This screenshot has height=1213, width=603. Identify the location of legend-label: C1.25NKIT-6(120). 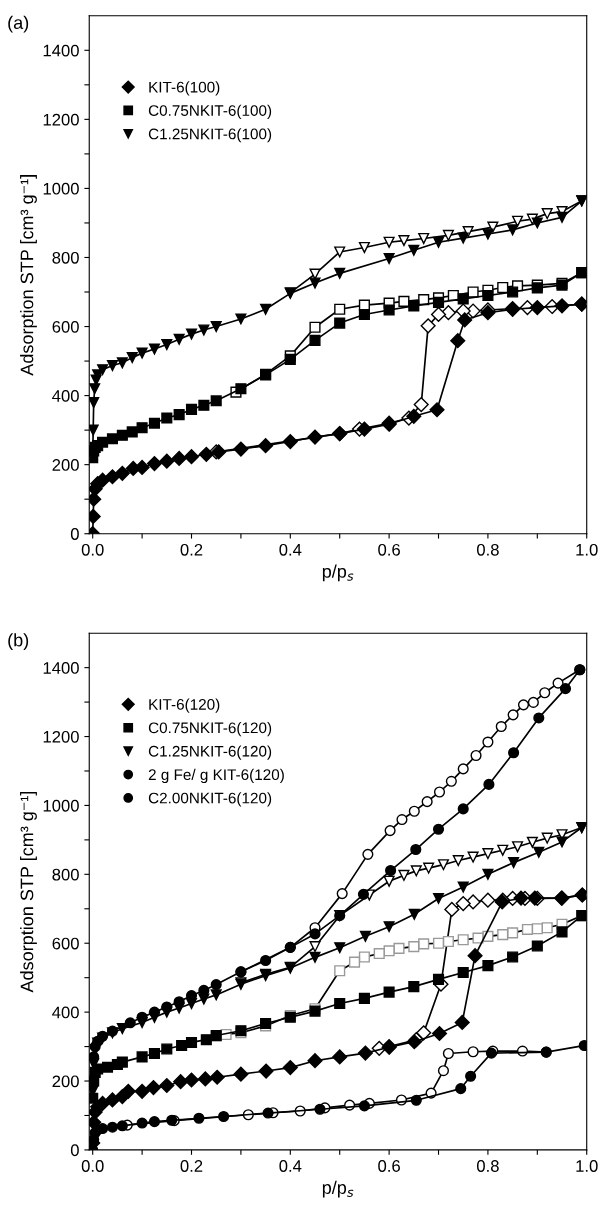
(210, 752).